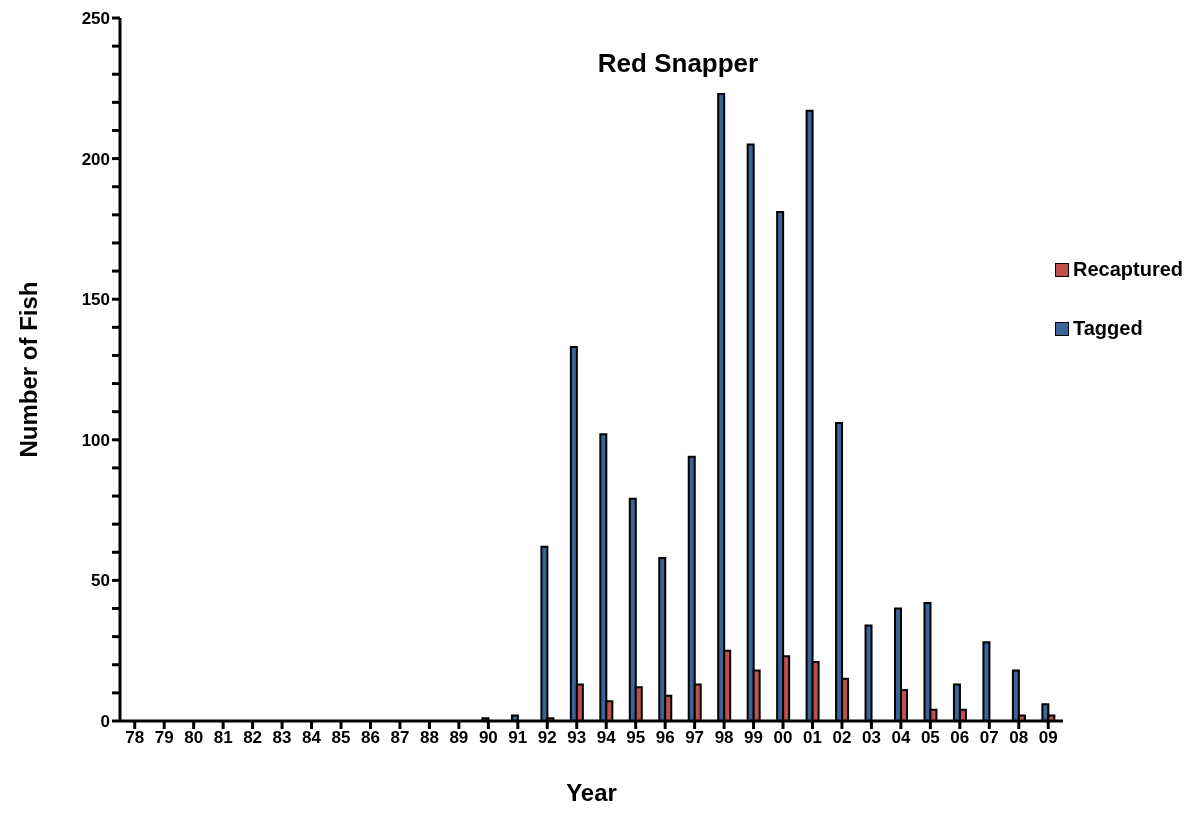 The width and height of the screenshot is (1199, 819). I want to click on x-tick-label: 96, so click(665, 738).